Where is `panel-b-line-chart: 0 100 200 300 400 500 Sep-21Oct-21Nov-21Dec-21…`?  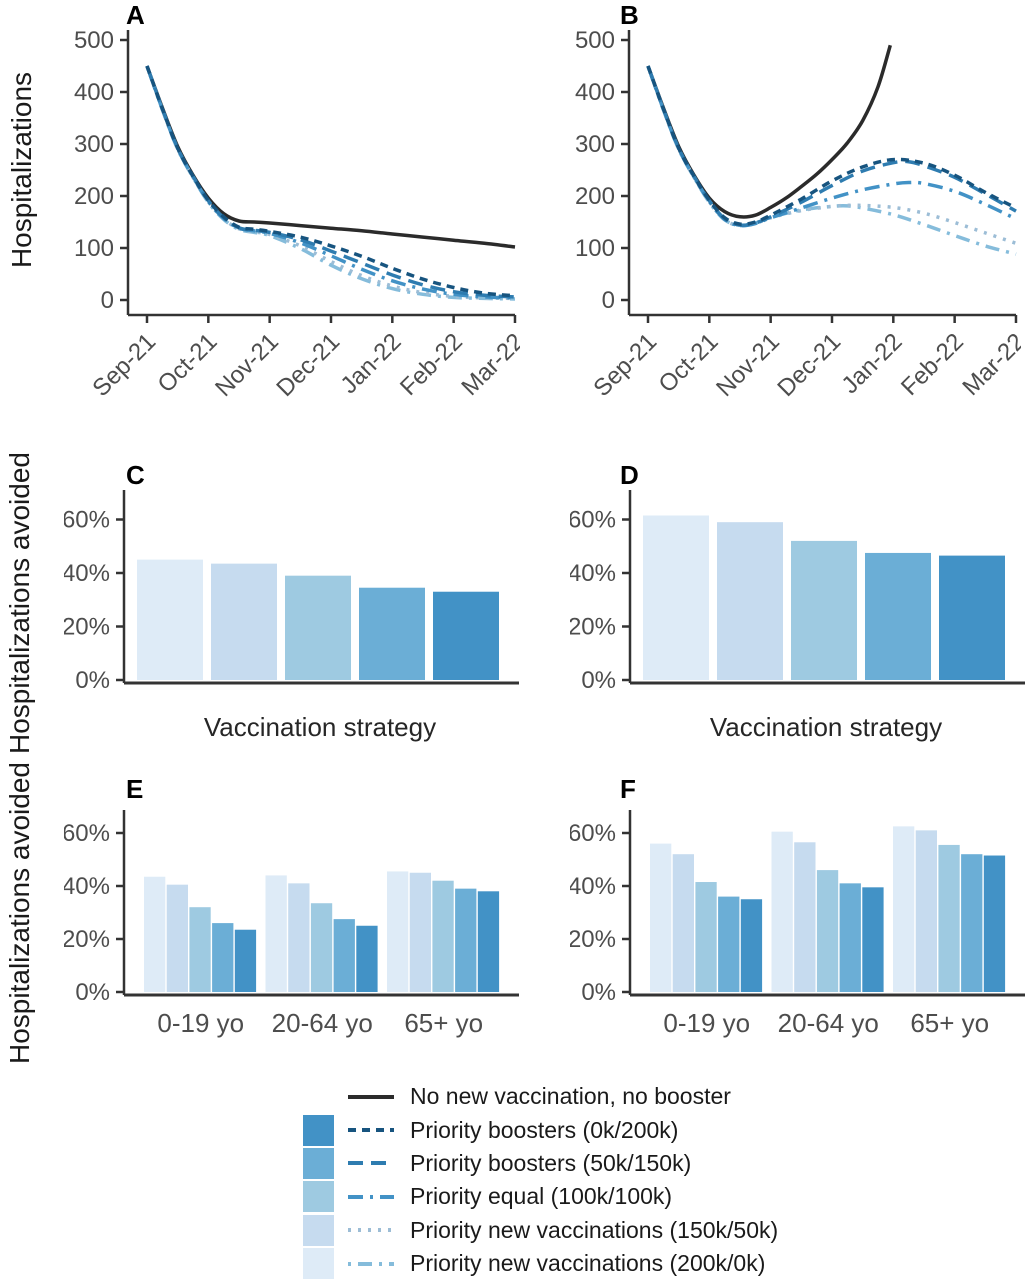 panel-b-line-chart: 0 100 200 300 400 500 Sep-21Oct-21Nov-21Dec-21… is located at coordinates (798, 214).